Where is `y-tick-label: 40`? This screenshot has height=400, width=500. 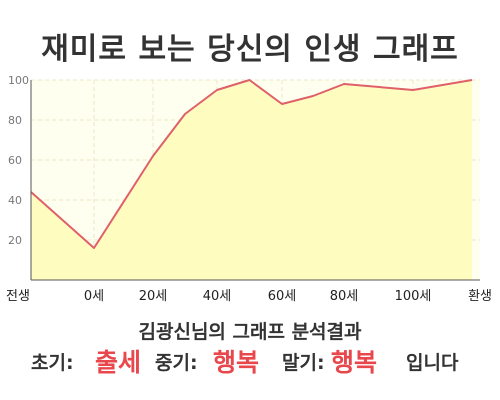 y-tick-label: 40 is located at coordinates (15, 200).